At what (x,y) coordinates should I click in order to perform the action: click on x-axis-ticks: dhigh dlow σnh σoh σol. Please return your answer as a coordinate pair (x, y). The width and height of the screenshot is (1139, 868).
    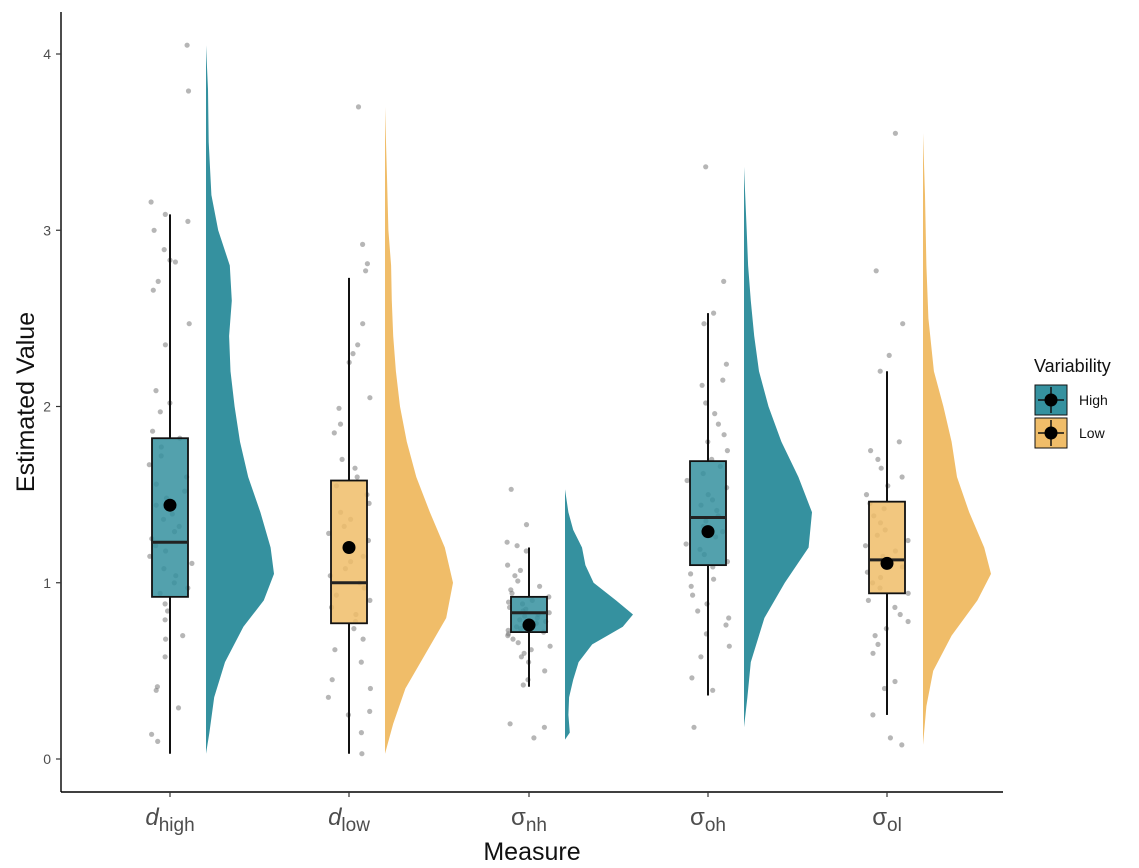
    Looking at the image, I should click on (523, 814).